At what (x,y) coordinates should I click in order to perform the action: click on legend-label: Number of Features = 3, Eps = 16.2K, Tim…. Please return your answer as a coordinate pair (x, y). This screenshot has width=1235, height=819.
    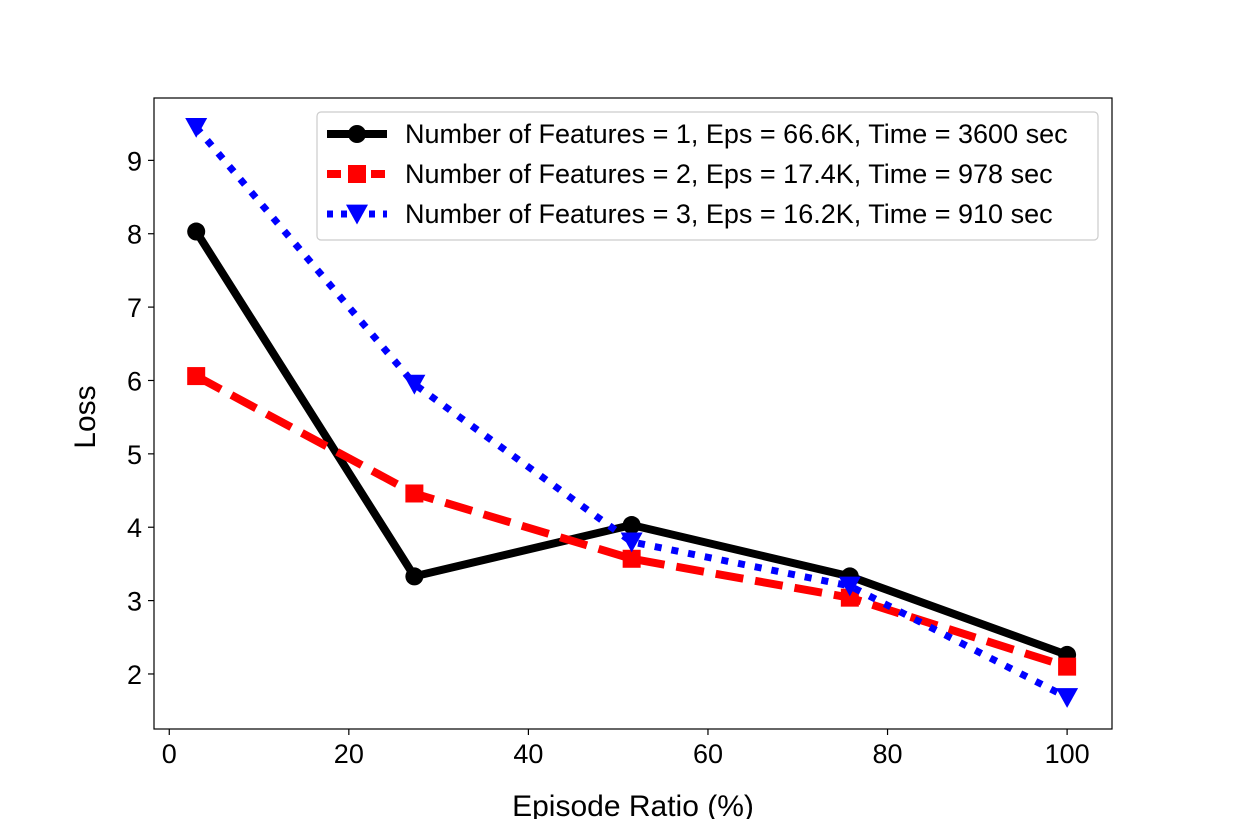
    Looking at the image, I should click on (729, 214).